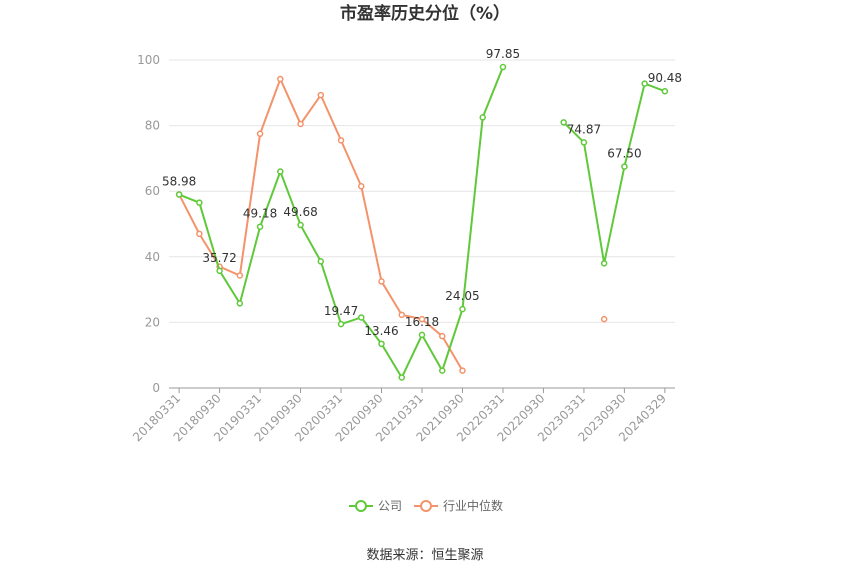  What do you see at coordinates (624, 154) in the screenshot?
I see `data-label: 67.50` at bounding box center [624, 154].